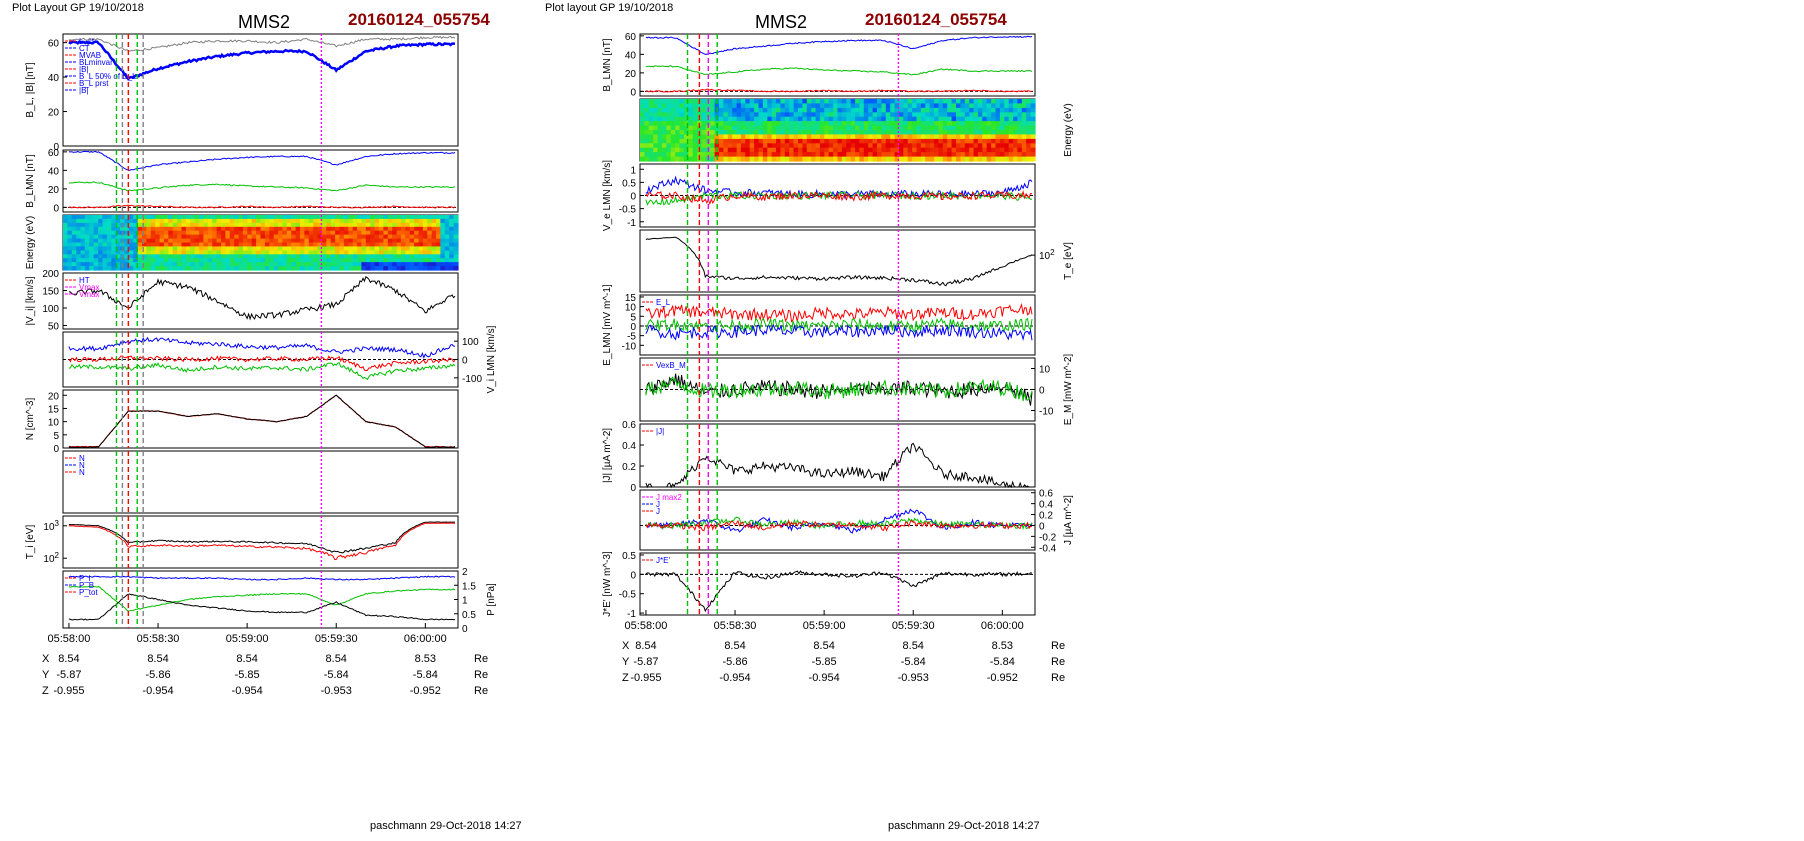 The width and height of the screenshot is (1804, 841). Describe the element at coordinates (839, 70) in the screenshot. I see `series-BM-line` at that location.